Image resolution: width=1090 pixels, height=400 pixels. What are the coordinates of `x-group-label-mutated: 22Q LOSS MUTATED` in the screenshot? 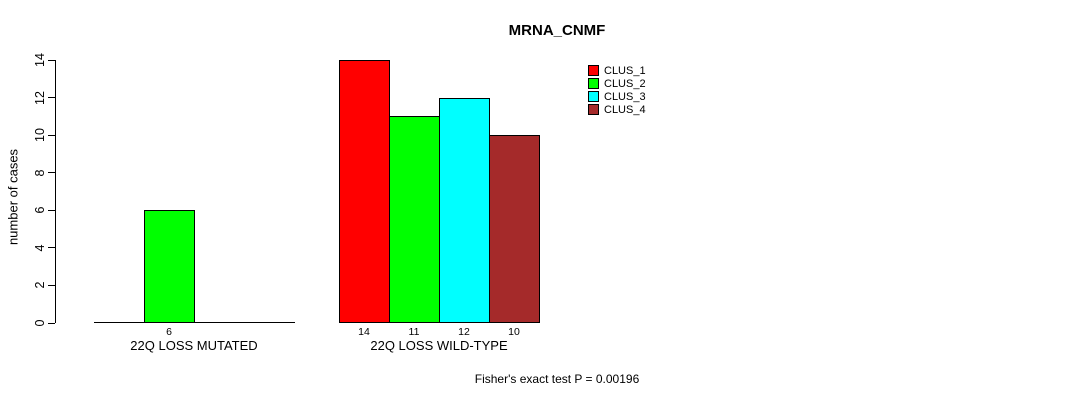 It's located at (194, 345).